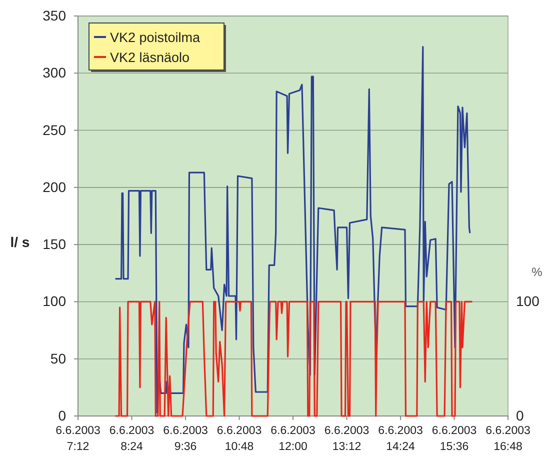 The image size is (546, 459). Describe the element at coordinates (58, 358) in the screenshot. I see `y-tick-label: 50` at that location.